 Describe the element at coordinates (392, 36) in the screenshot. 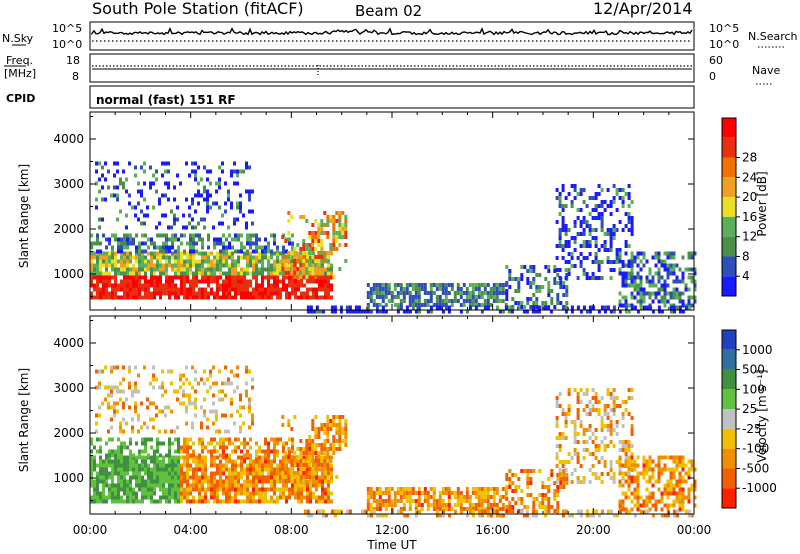

I see `nsky-panel` at that location.